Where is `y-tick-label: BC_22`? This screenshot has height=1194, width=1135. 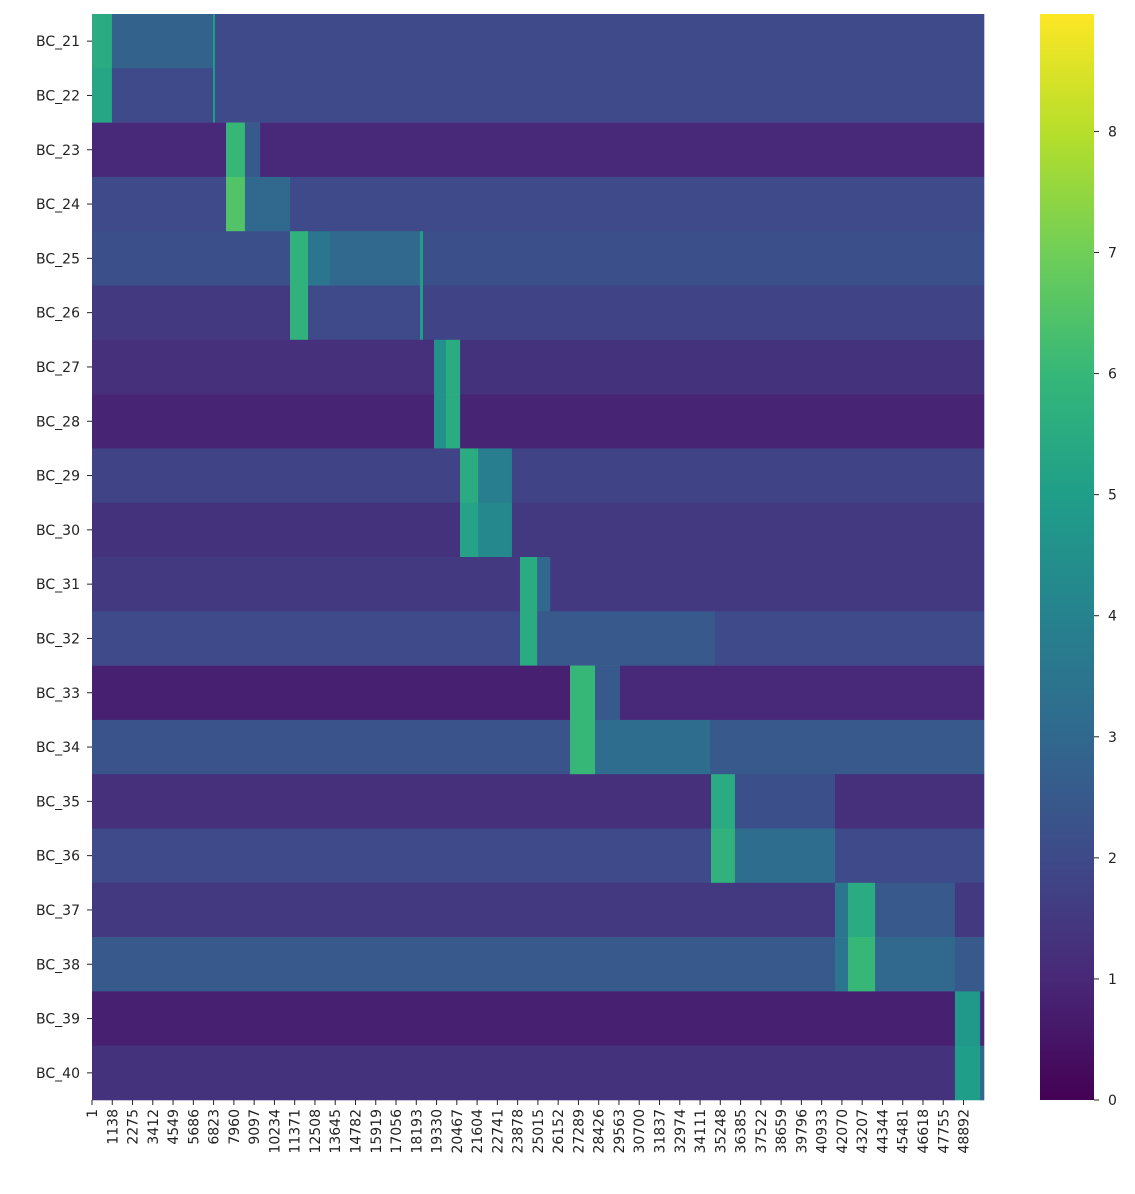 y-tick-label: BC_22 is located at coordinates (58, 96).